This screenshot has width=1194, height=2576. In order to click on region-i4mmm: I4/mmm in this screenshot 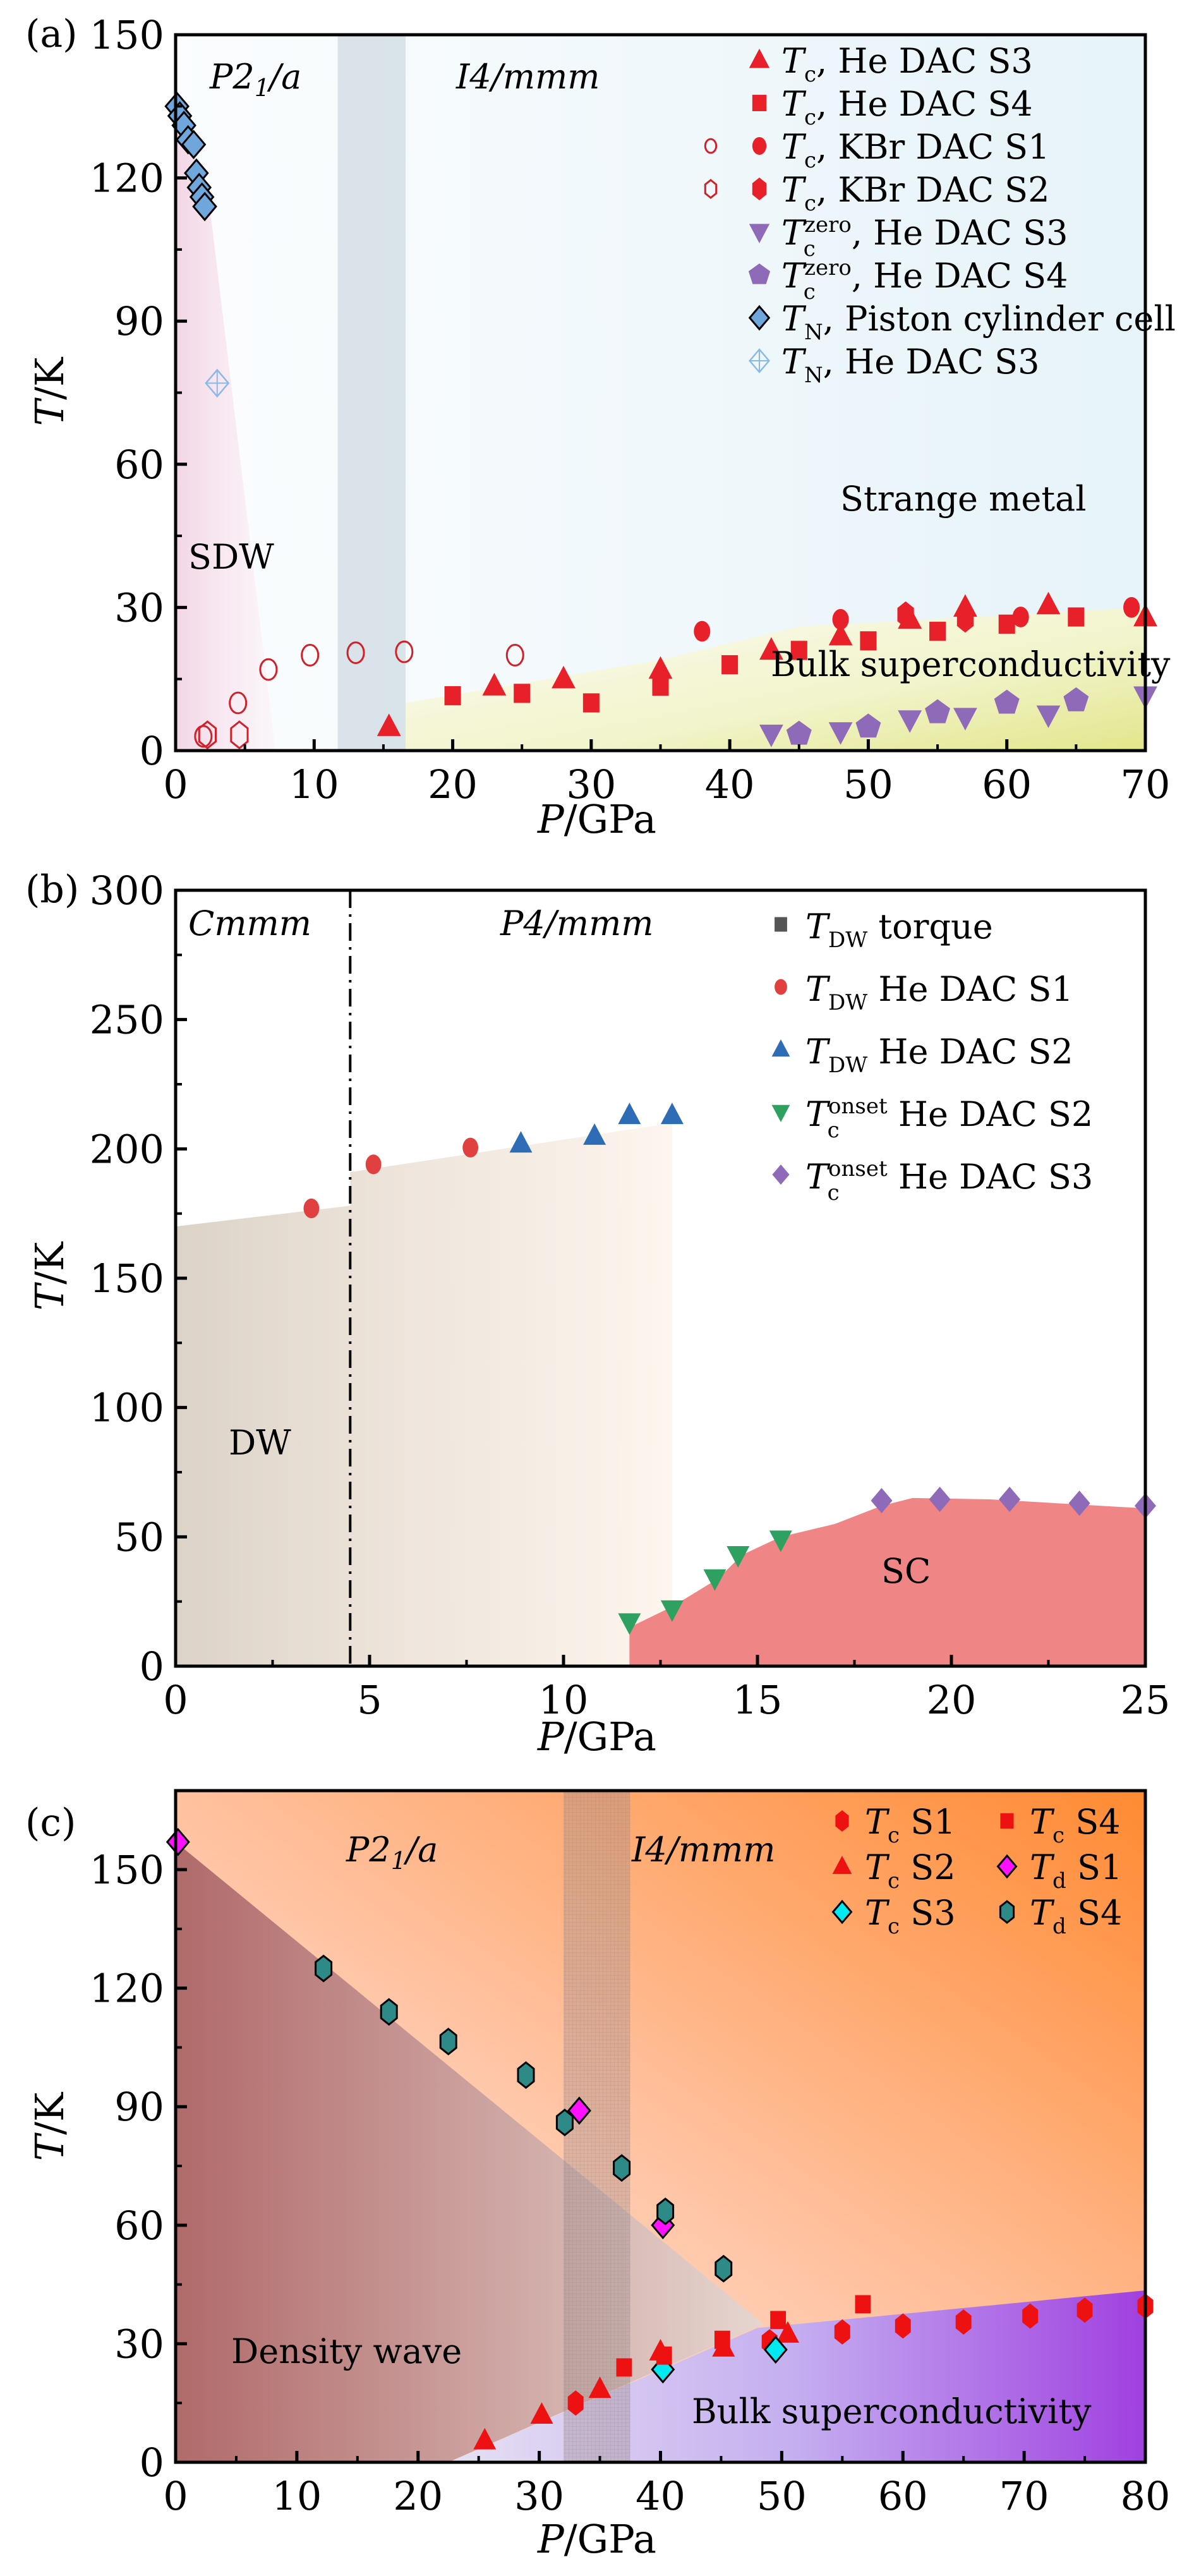, I will do `click(527, 77)`.